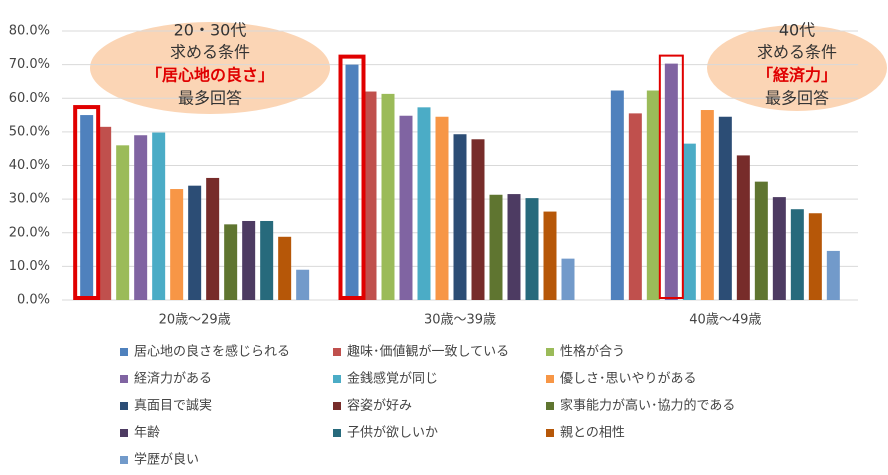 The height and width of the screenshot is (475, 888). I want to click on y-tick-label: 70.0%, so click(29, 64).